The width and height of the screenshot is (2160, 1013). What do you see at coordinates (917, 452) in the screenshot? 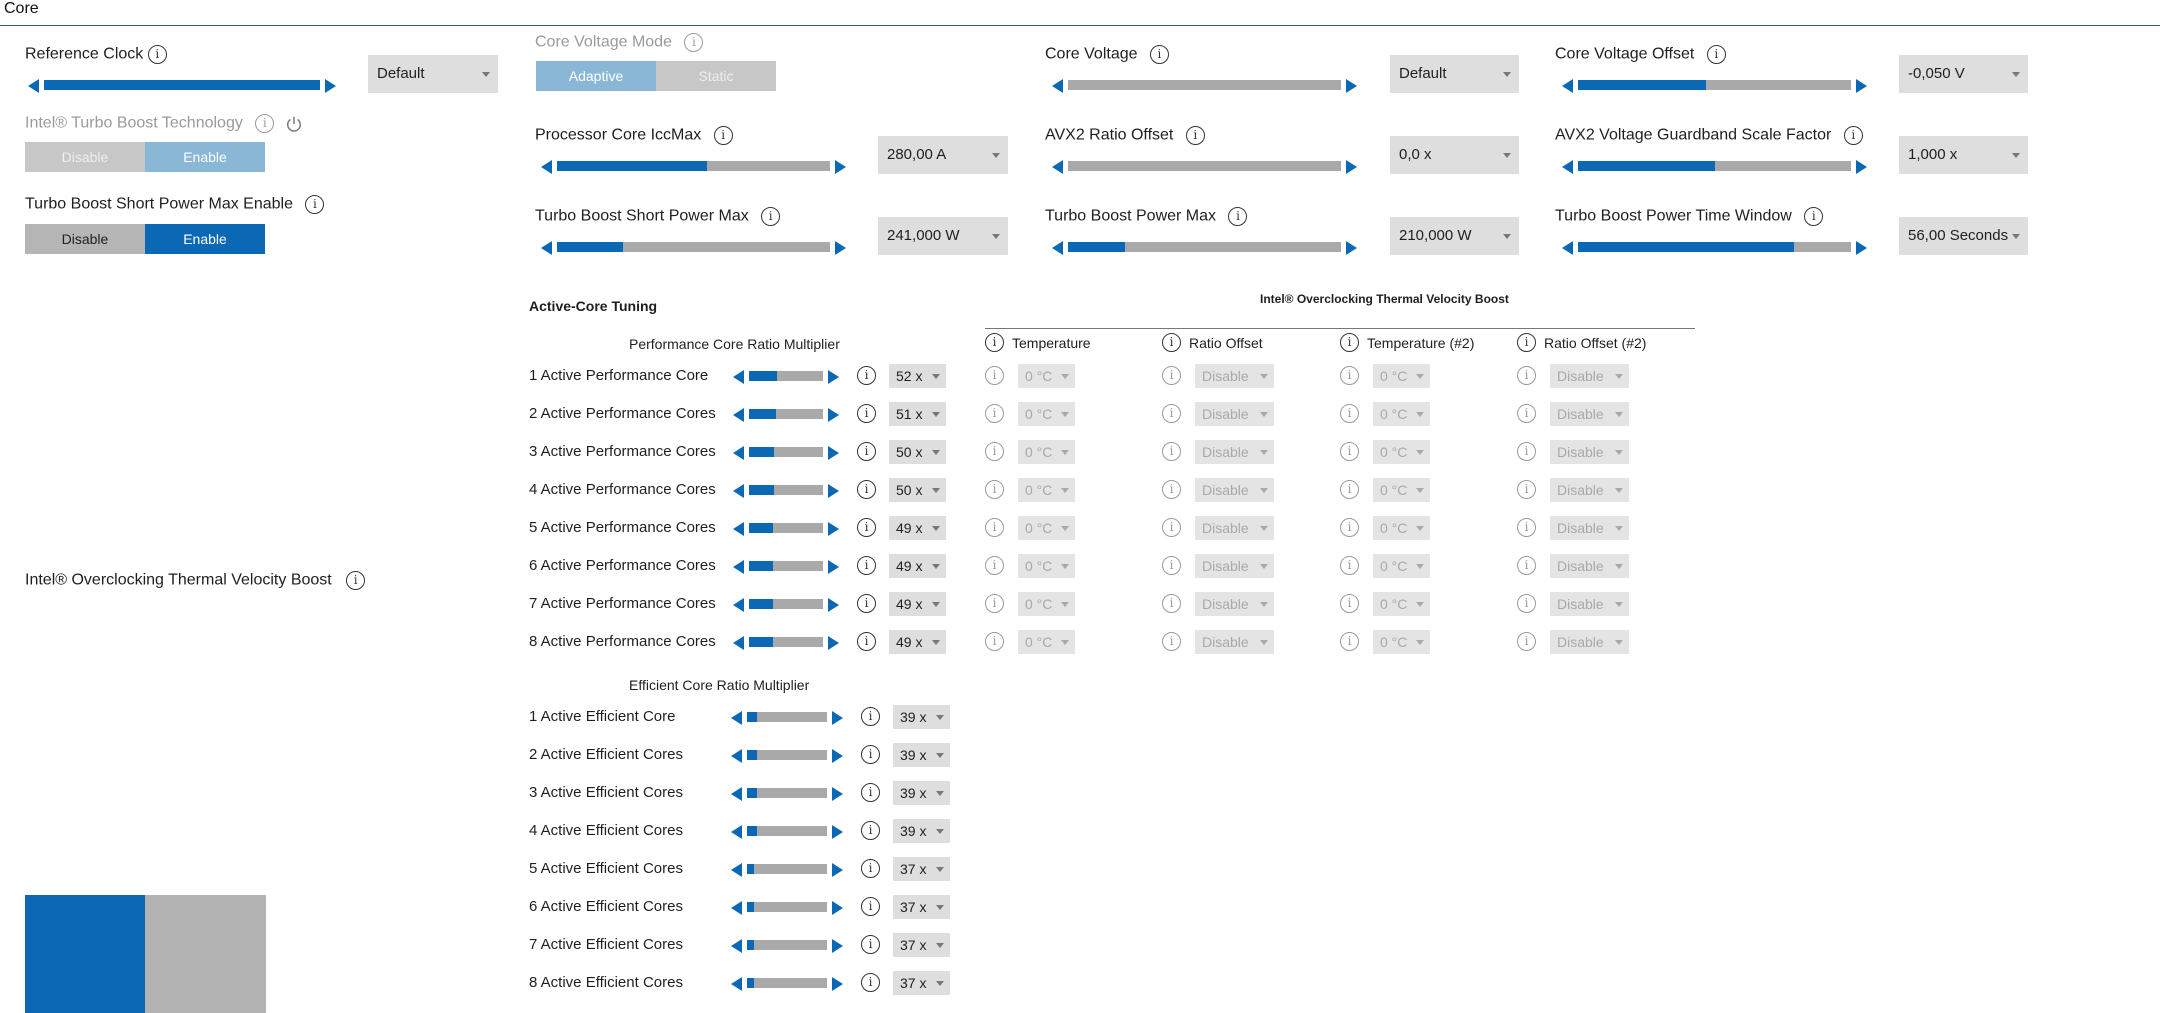
I see `perf-ratio-dropdown: 50 x` at bounding box center [917, 452].